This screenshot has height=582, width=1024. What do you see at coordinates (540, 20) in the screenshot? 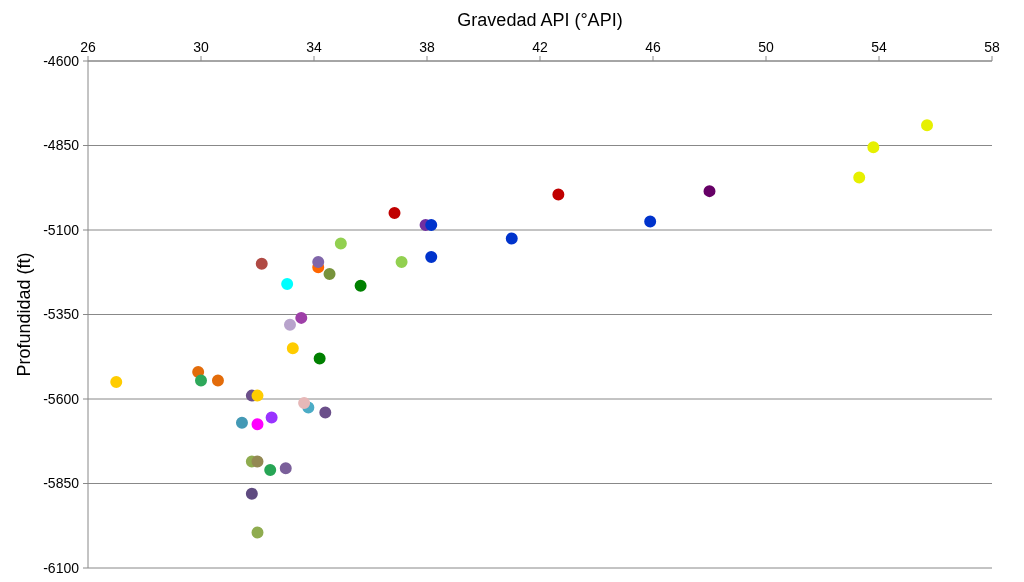
I see `x-axis-title: Gravedad API (°API)` at bounding box center [540, 20].